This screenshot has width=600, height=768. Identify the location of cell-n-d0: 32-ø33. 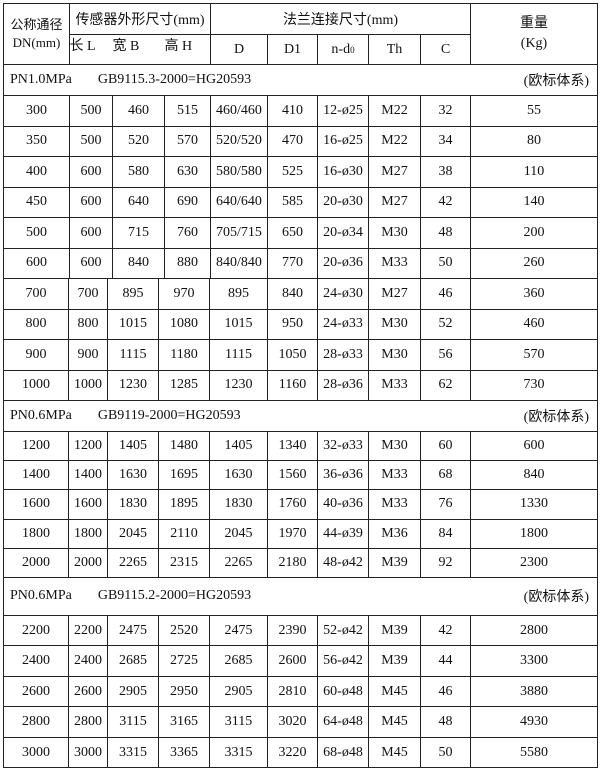
(343, 446).